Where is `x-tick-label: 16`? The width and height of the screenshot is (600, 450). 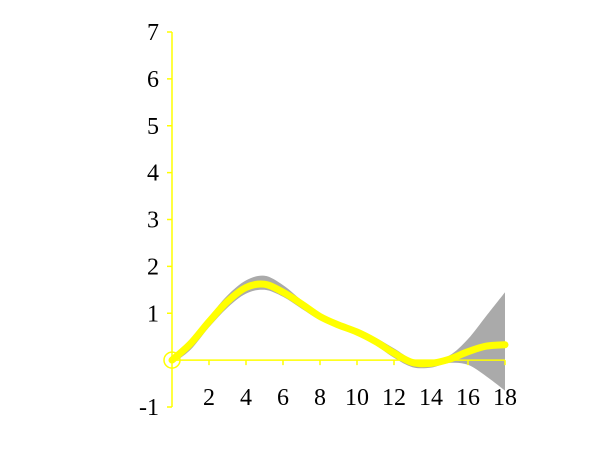
x-tick-label: 16 is located at coordinates (468, 398).